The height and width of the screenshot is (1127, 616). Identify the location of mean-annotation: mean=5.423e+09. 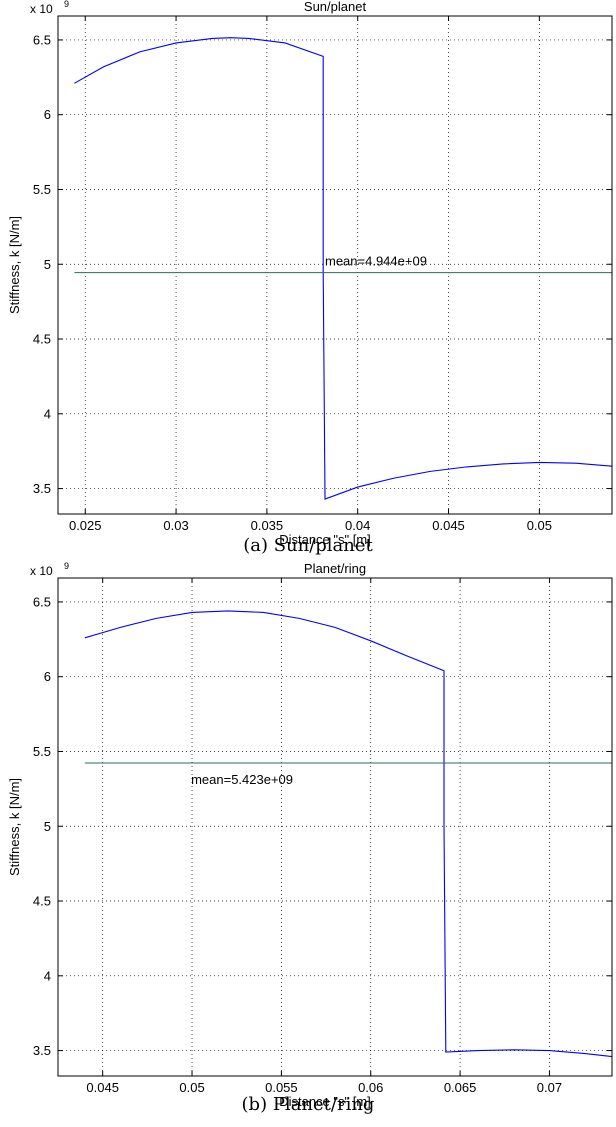
(242, 779).